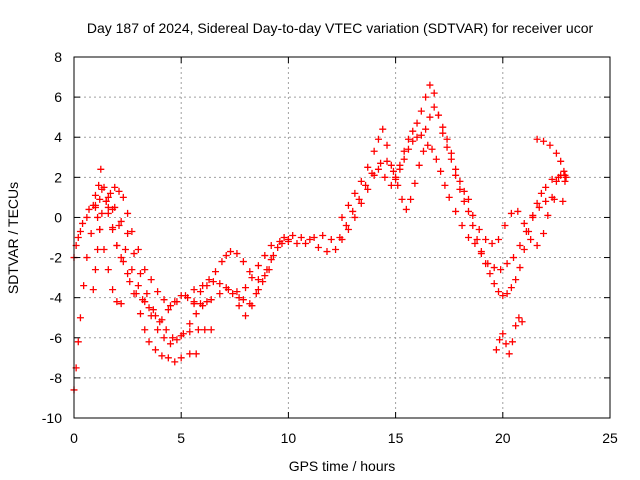 The height and width of the screenshot is (480, 640). Describe the element at coordinates (58, 137) in the screenshot. I see `y-tick-label: 4` at that location.